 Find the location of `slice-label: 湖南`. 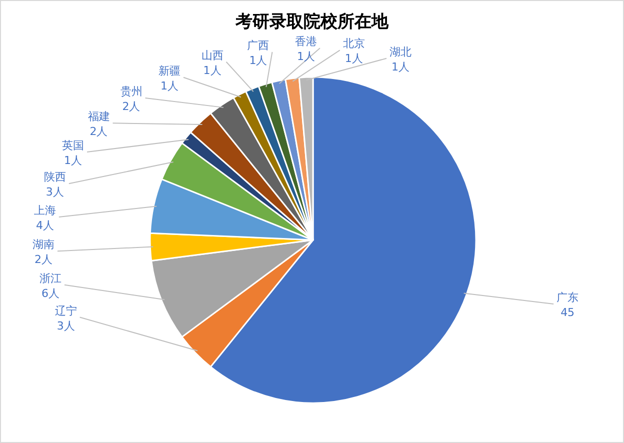

slice-label: 湖南 is located at coordinates (43, 245).